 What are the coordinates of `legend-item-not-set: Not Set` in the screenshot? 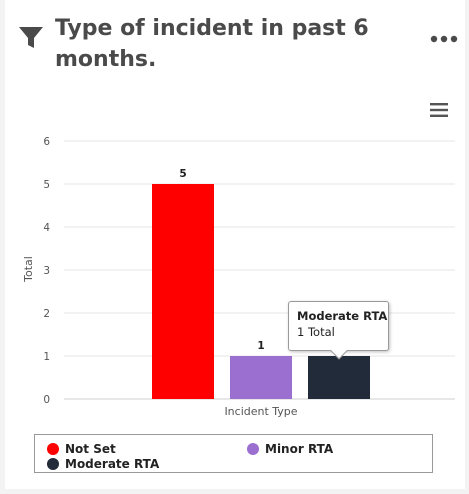 It's located at (81, 448).